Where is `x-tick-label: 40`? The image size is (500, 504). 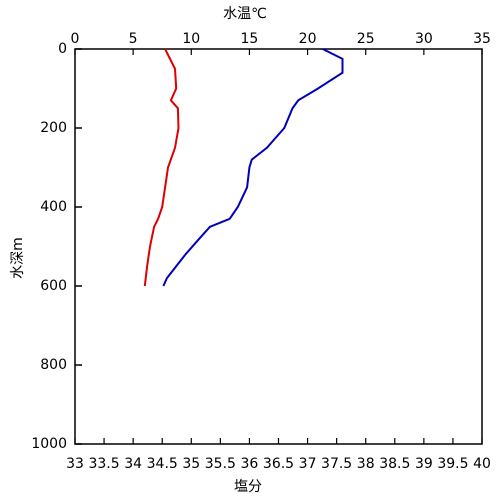 x-tick-label: 40 is located at coordinates (482, 464).